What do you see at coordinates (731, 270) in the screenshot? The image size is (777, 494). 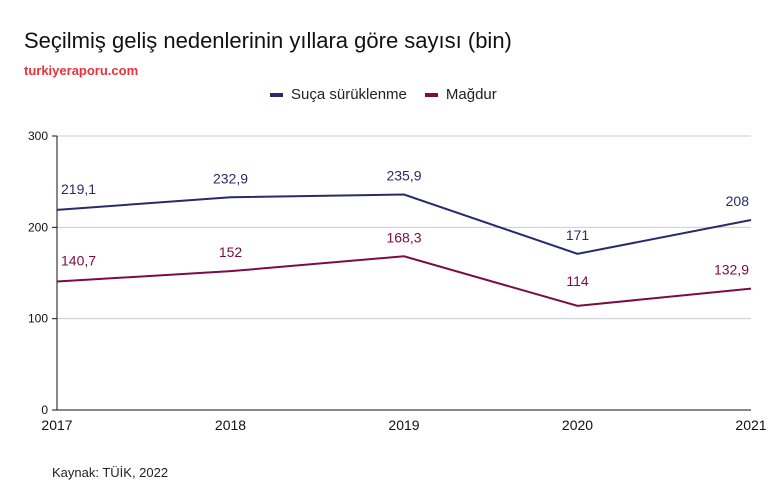 I see `data-label: 132,9` at bounding box center [731, 270].